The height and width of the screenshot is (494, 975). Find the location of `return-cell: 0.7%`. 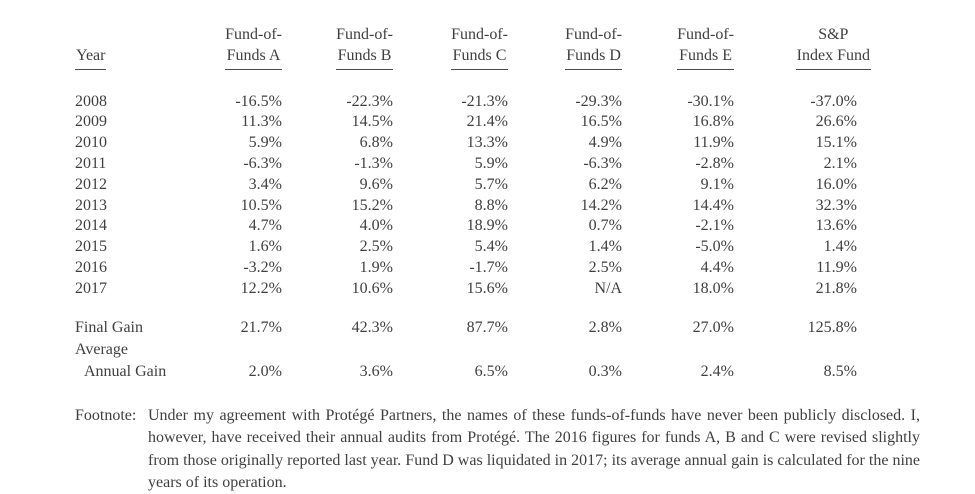

return-cell: 0.7% is located at coordinates (605, 226).